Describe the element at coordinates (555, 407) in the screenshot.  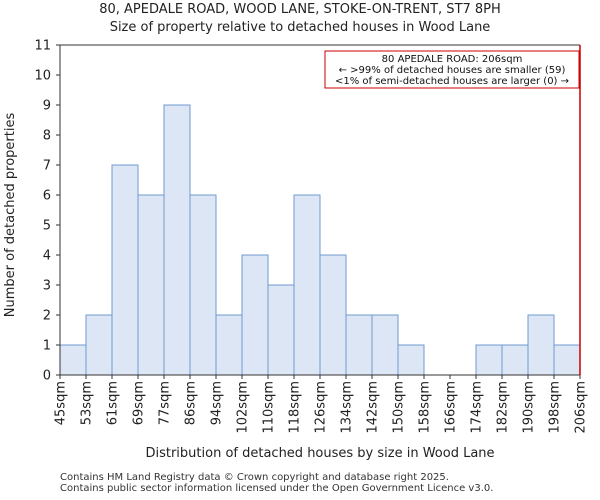
I see `x-tick-label: 198sqm` at that location.